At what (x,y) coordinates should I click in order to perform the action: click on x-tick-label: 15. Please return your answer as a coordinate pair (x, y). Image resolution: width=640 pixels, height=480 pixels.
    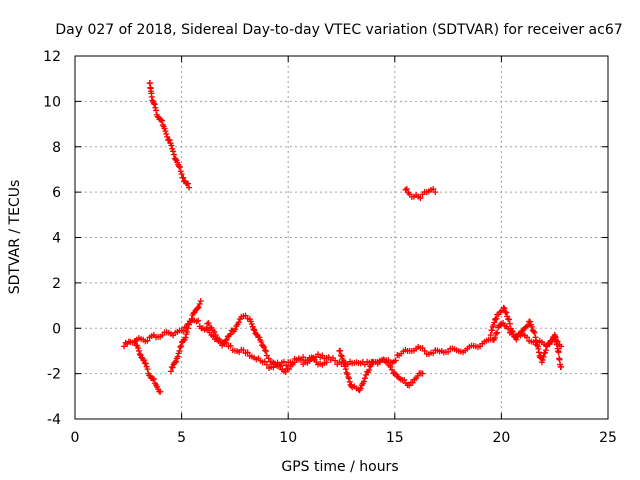
    Looking at the image, I should click on (395, 438).